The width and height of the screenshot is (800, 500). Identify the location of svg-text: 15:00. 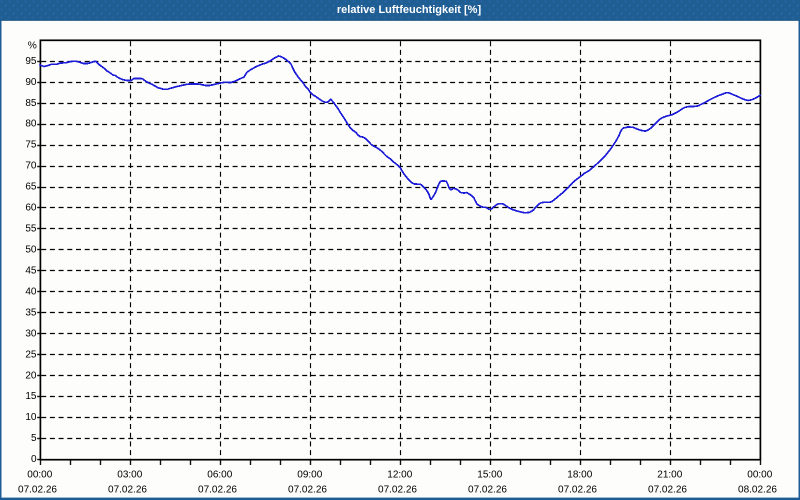
(489, 474).